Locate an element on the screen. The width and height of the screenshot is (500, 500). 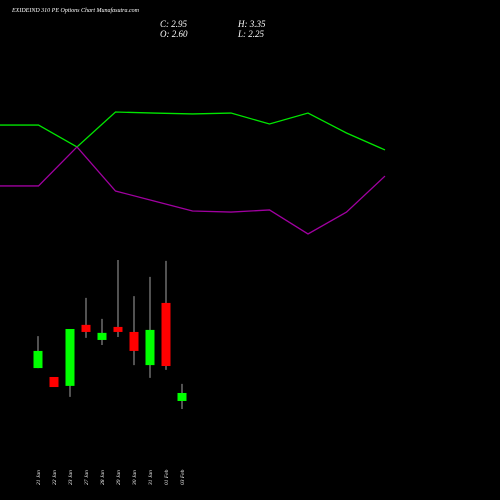
high-info: H: 3.35 is located at coordinates (251, 24).